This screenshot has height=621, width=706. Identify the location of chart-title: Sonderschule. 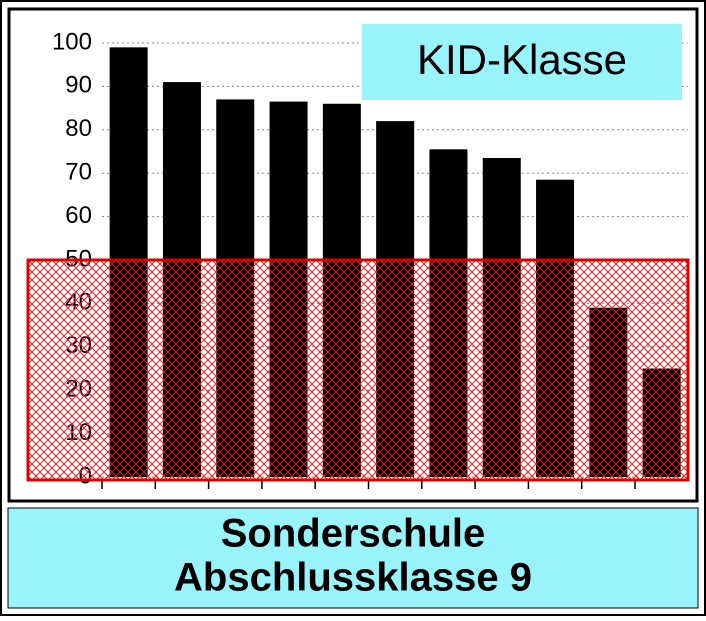
(353, 534).